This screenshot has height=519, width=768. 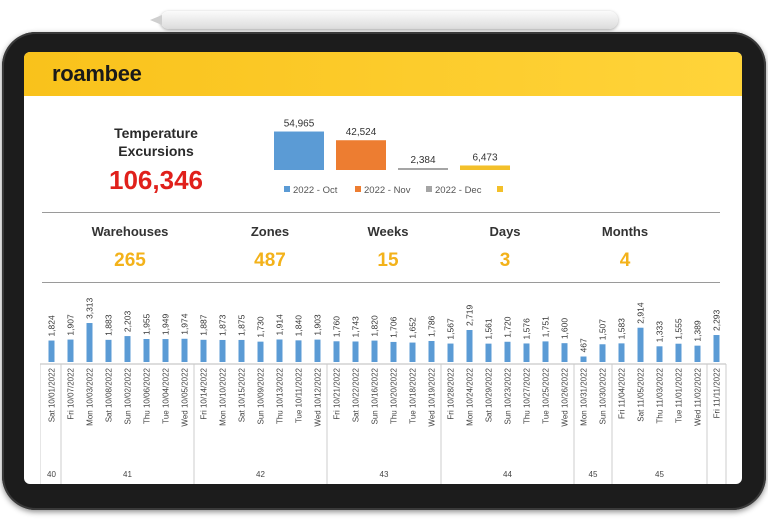 I want to click on daily-bar-value: 1,974, so click(x=185, y=324).